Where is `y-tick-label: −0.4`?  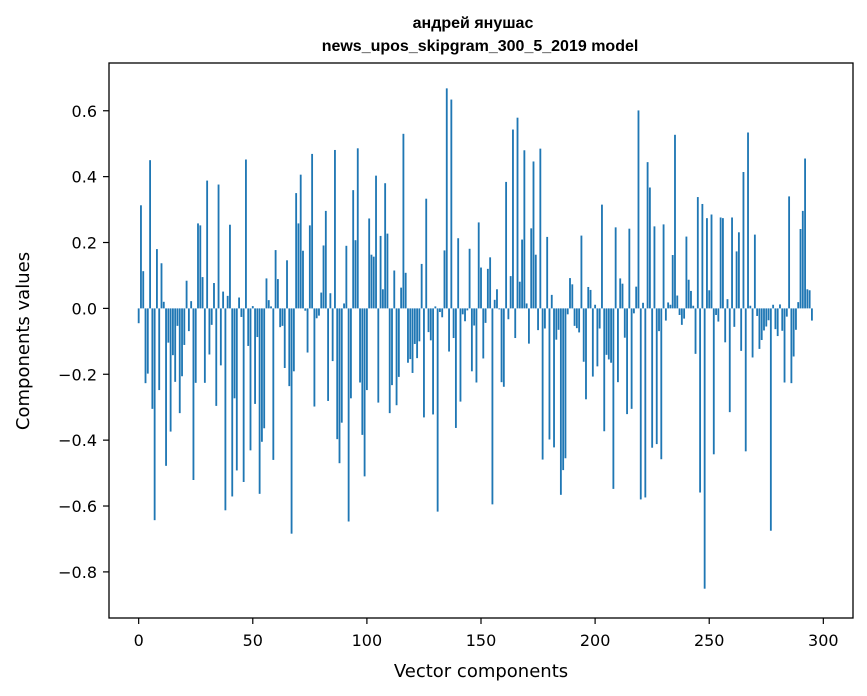 y-tick-label: −0.4 is located at coordinates (77, 440).